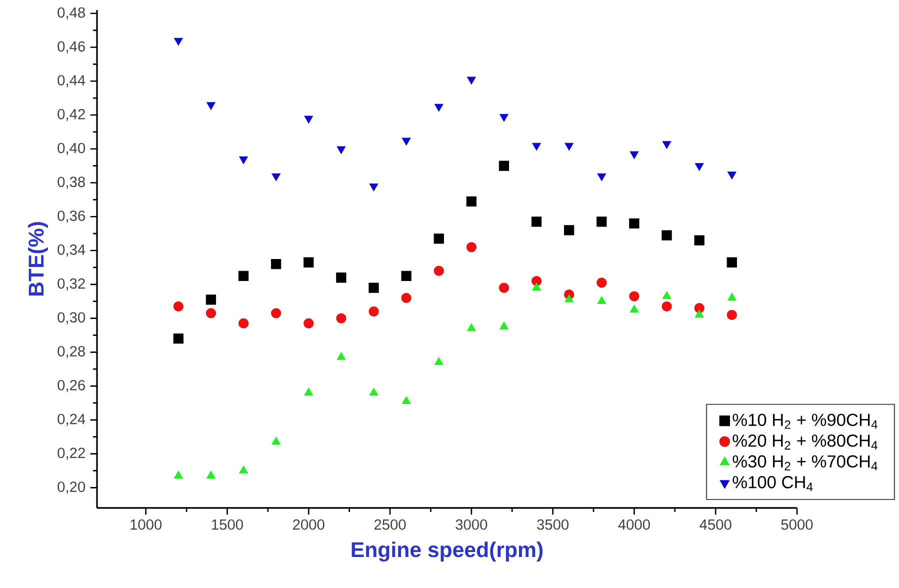 The image size is (899, 588). Describe the element at coordinates (472, 524) in the screenshot. I see `x-tick-label: 3000` at that location.